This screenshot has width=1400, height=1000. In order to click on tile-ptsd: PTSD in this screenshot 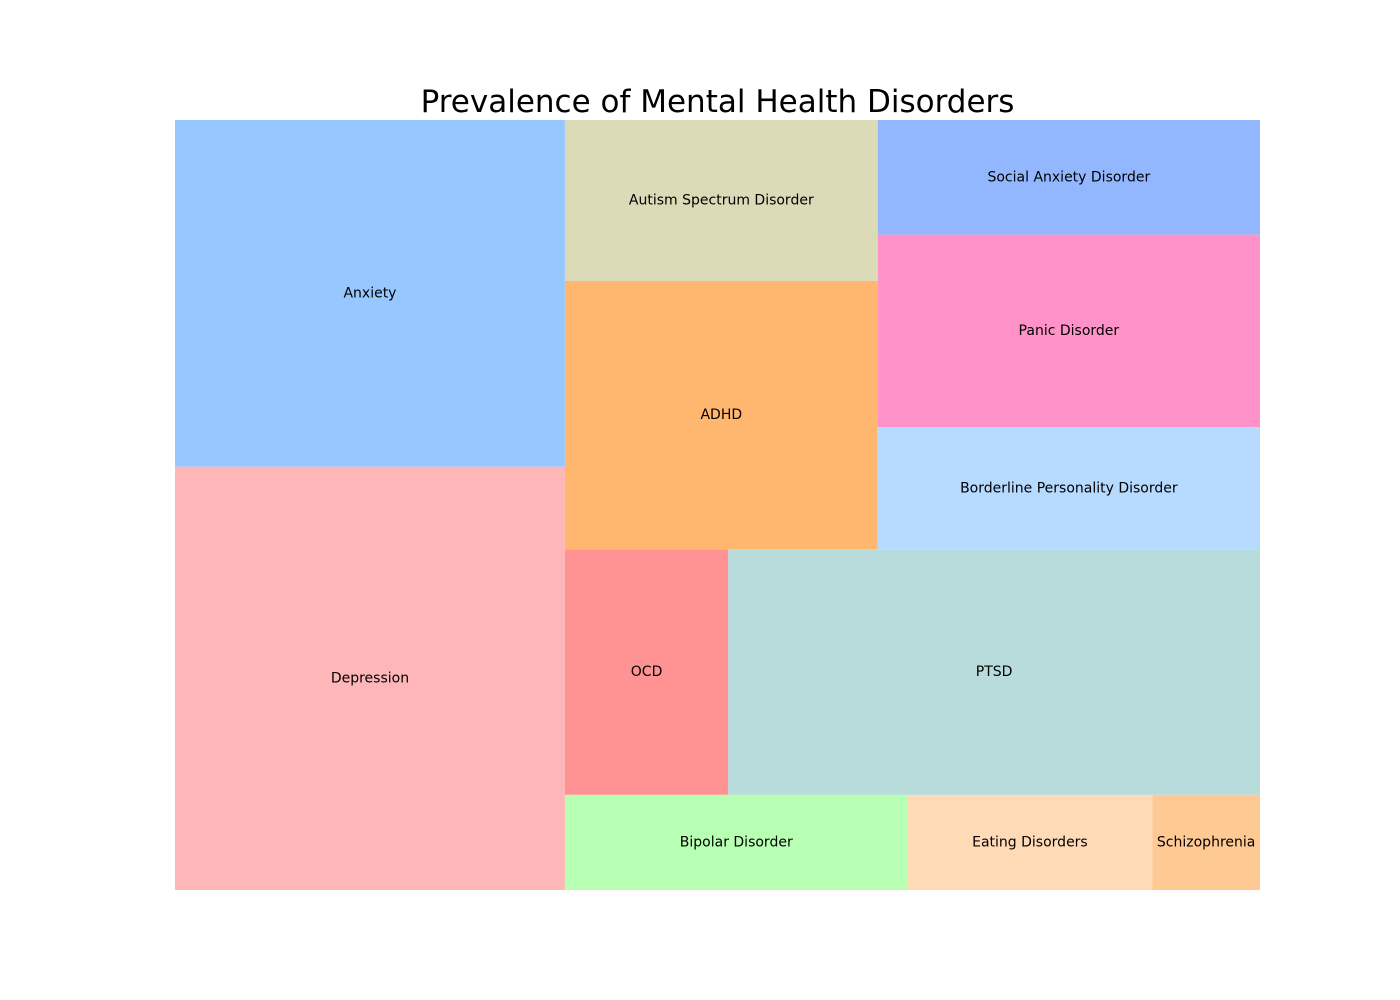, I will do `click(994, 672)`.